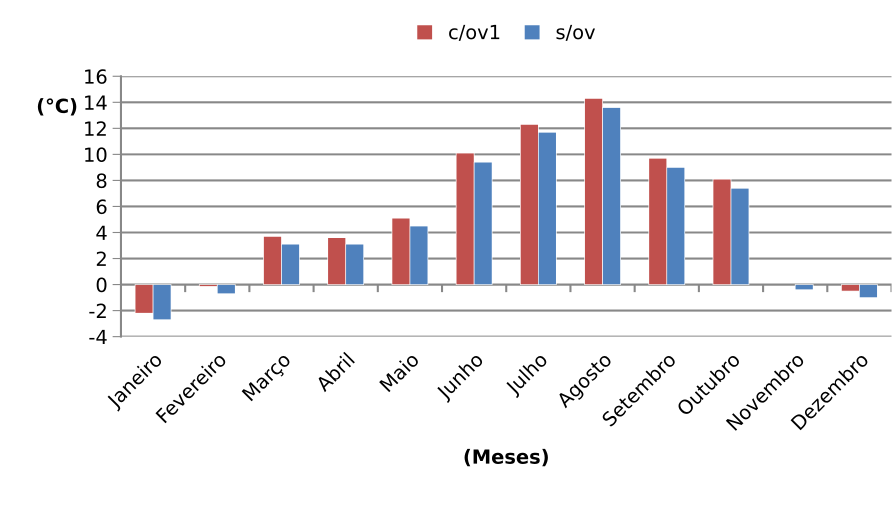 This screenshot has width=896, height=526. I want to click on y-tick-label: 10, so click(95, 154).